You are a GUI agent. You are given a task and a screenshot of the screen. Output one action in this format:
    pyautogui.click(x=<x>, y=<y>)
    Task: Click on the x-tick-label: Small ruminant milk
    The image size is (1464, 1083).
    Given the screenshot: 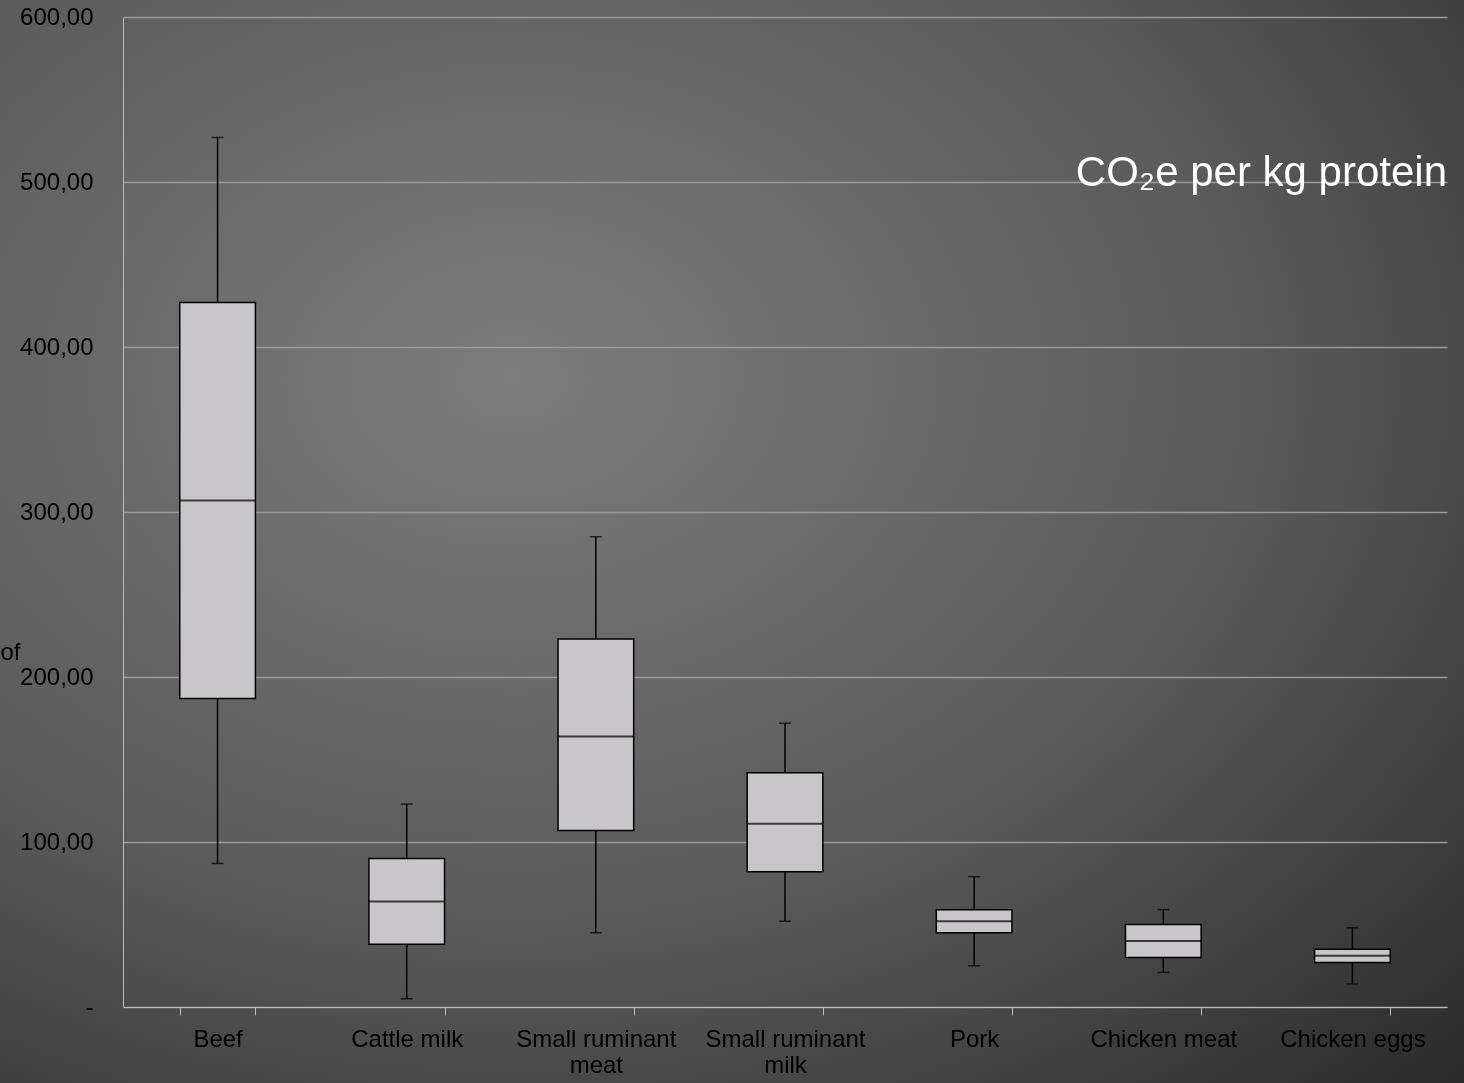 What is the action you would take?
    pyautogui.click(x=785, y=1051)
    